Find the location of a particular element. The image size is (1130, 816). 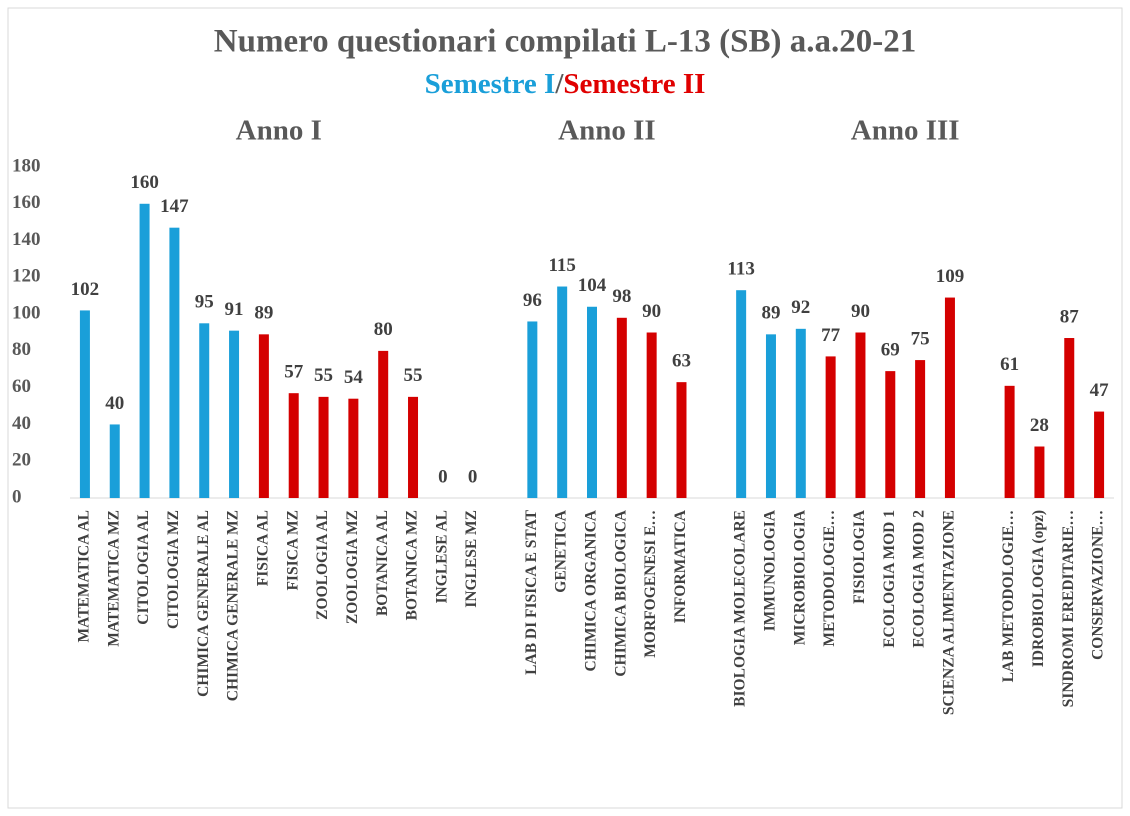

y-tick-label: 120 is located at coordinates (26, 276).